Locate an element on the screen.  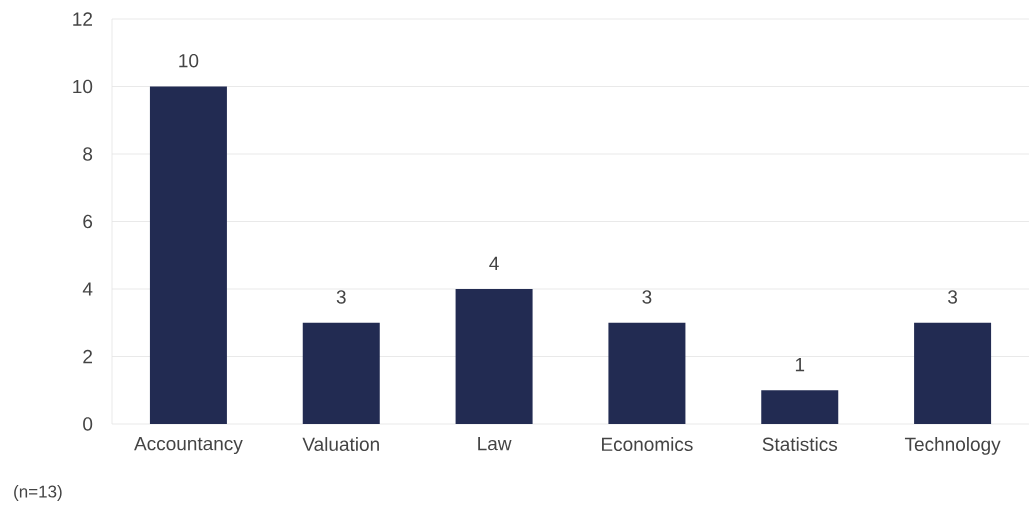
x-tick-label: Accountancy is located at coordinates (188, 446).